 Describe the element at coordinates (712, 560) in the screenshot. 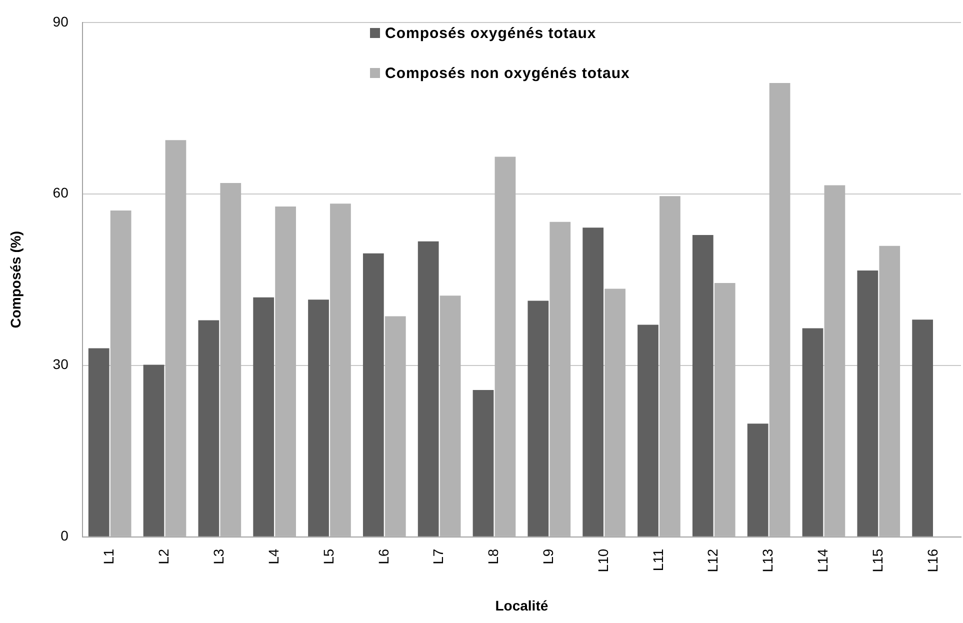

I see `x-tick-label: L12` at that location.